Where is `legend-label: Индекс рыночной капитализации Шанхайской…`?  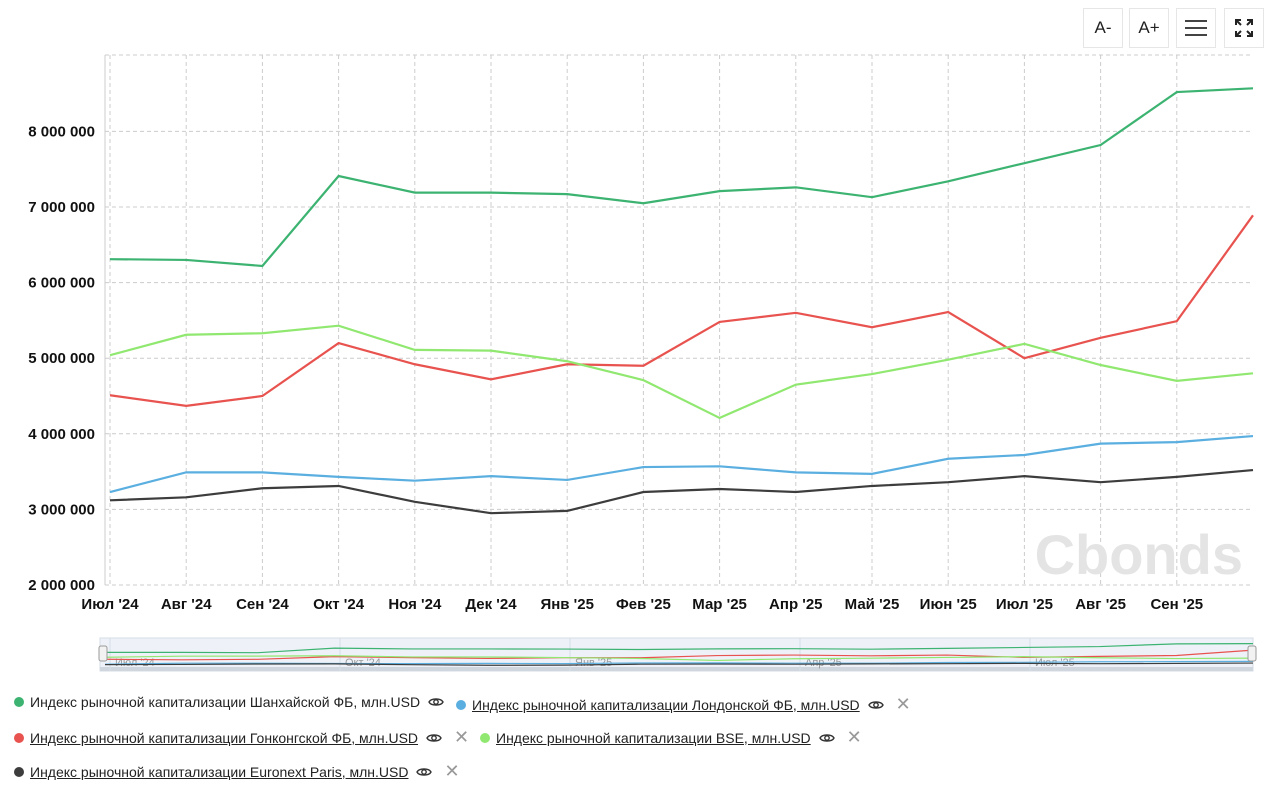 legend-label: Индекс рыночной капитализации Шанхайской… is located at coordinates (225, 702).